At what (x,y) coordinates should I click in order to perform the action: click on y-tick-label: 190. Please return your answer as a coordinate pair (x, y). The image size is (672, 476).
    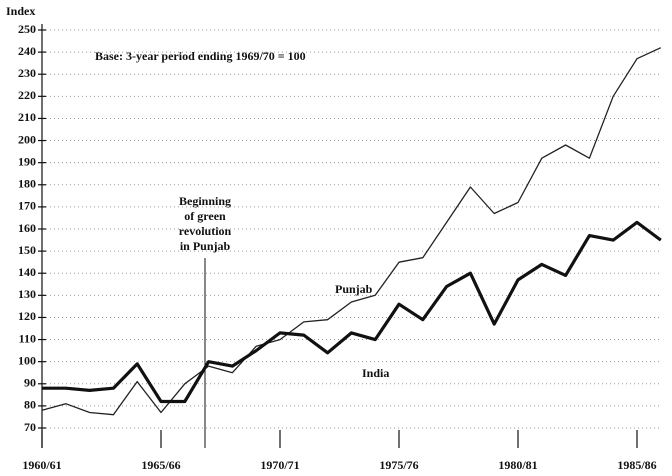
    Looking at the image, I should click on (27, 161).